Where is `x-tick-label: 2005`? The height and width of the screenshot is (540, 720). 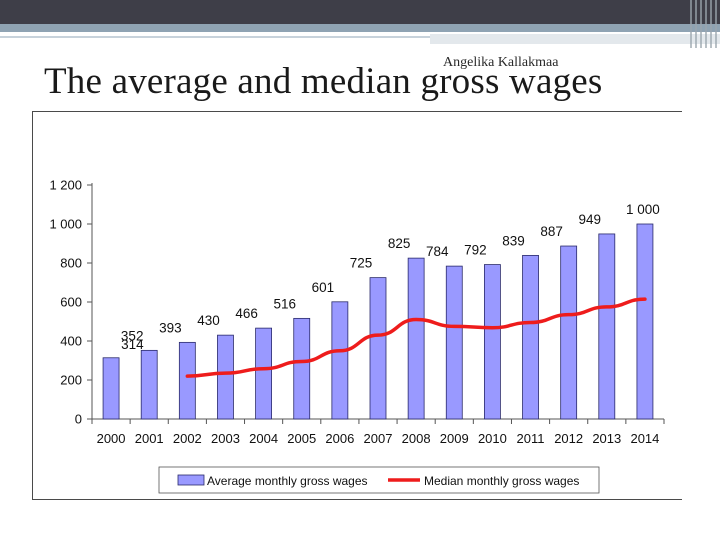
x-tick-label: 2005 is located at coordinates (301, 438).